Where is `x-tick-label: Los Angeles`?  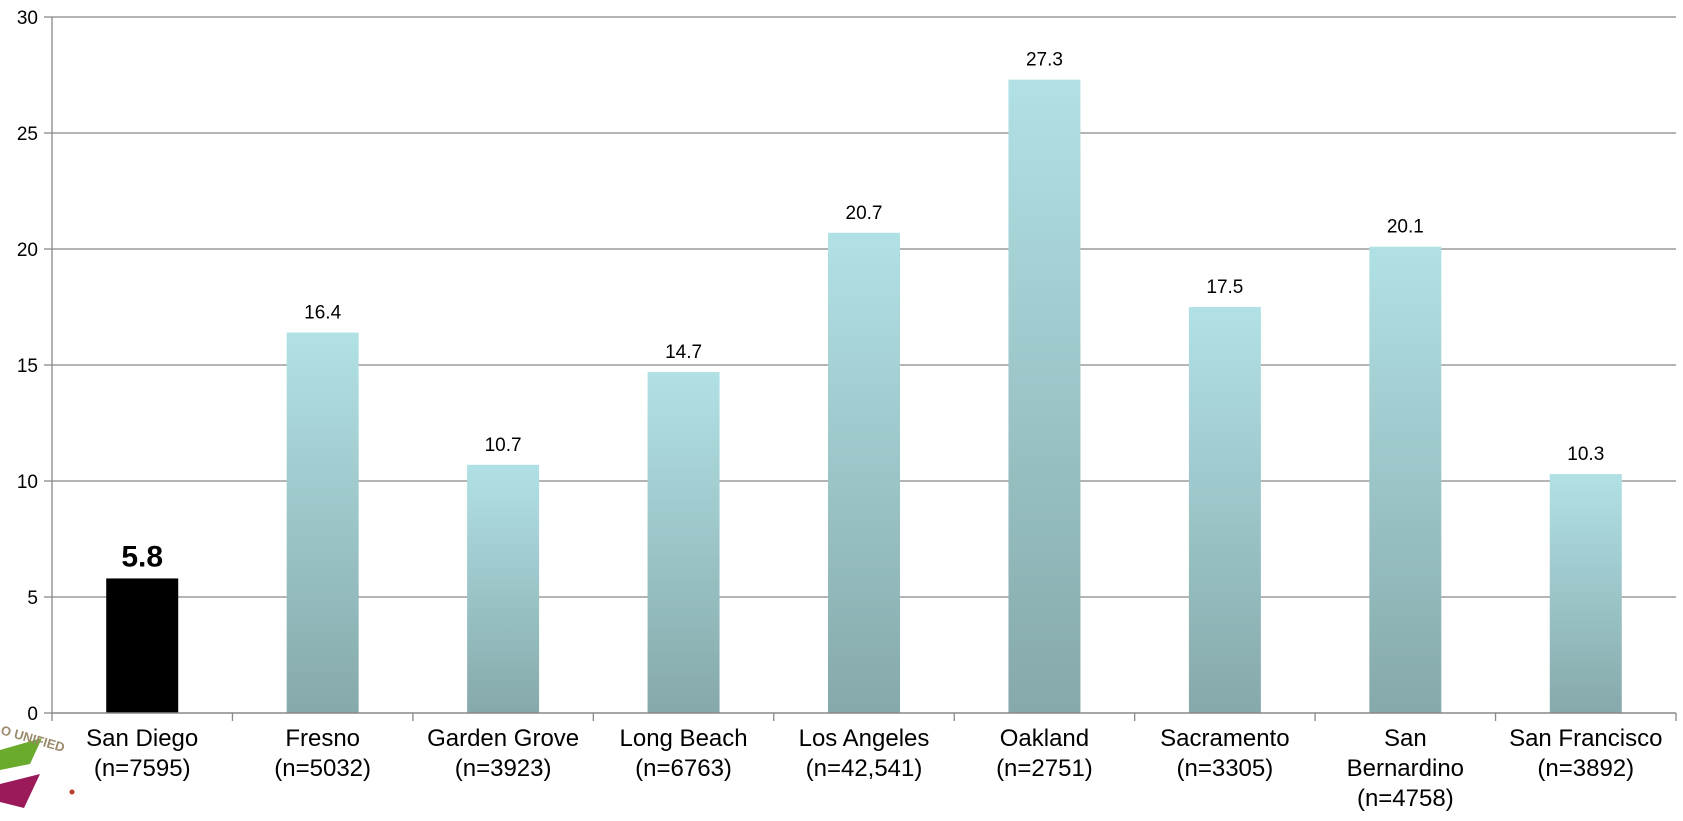 x-tick-label: Los Angeles is located at coordinates (864, 738).